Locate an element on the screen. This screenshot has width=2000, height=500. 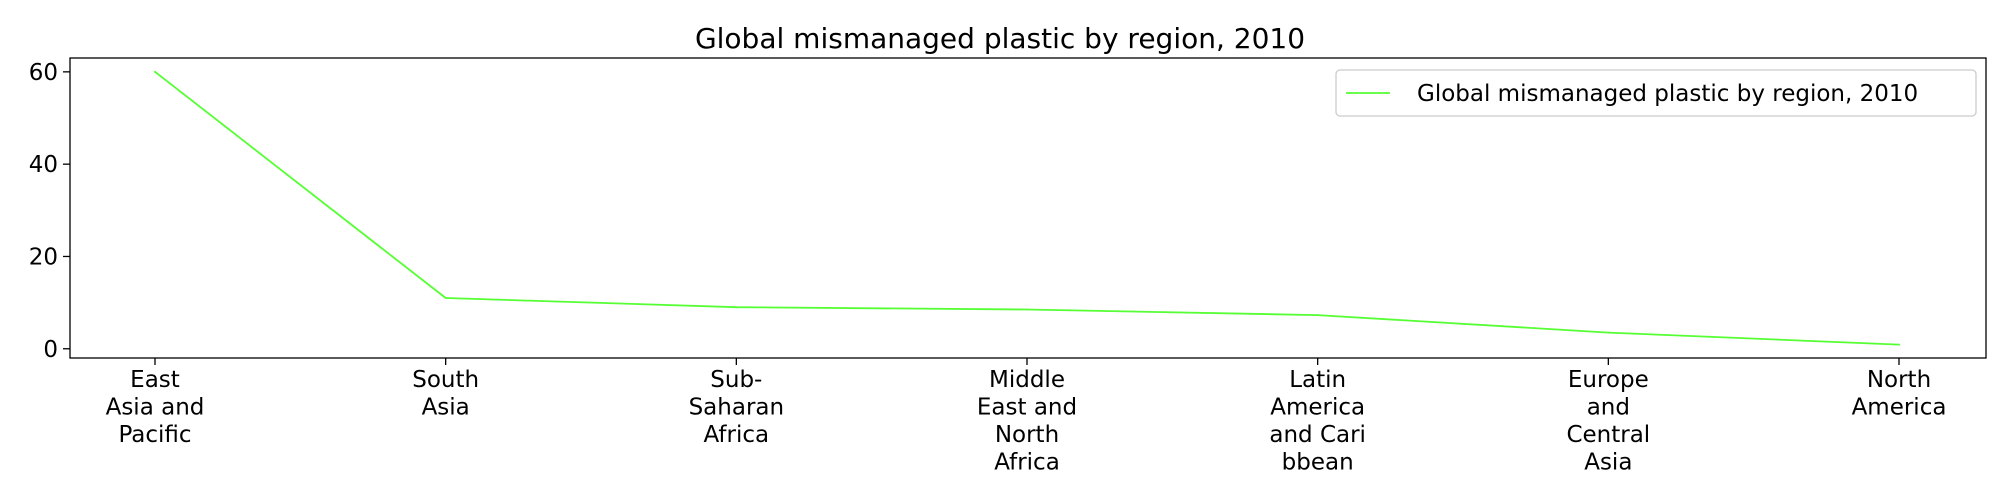
x-tick-label: North America is located at coordinates (1899, 394).